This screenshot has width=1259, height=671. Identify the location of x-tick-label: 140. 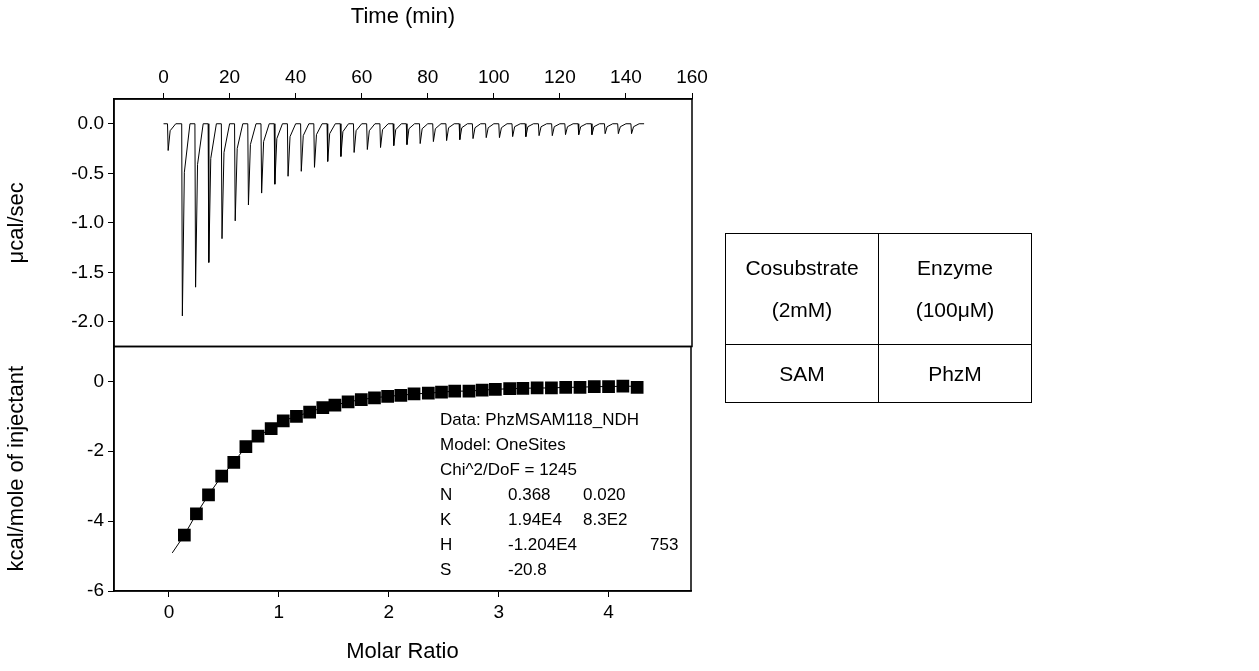
(626, 76).